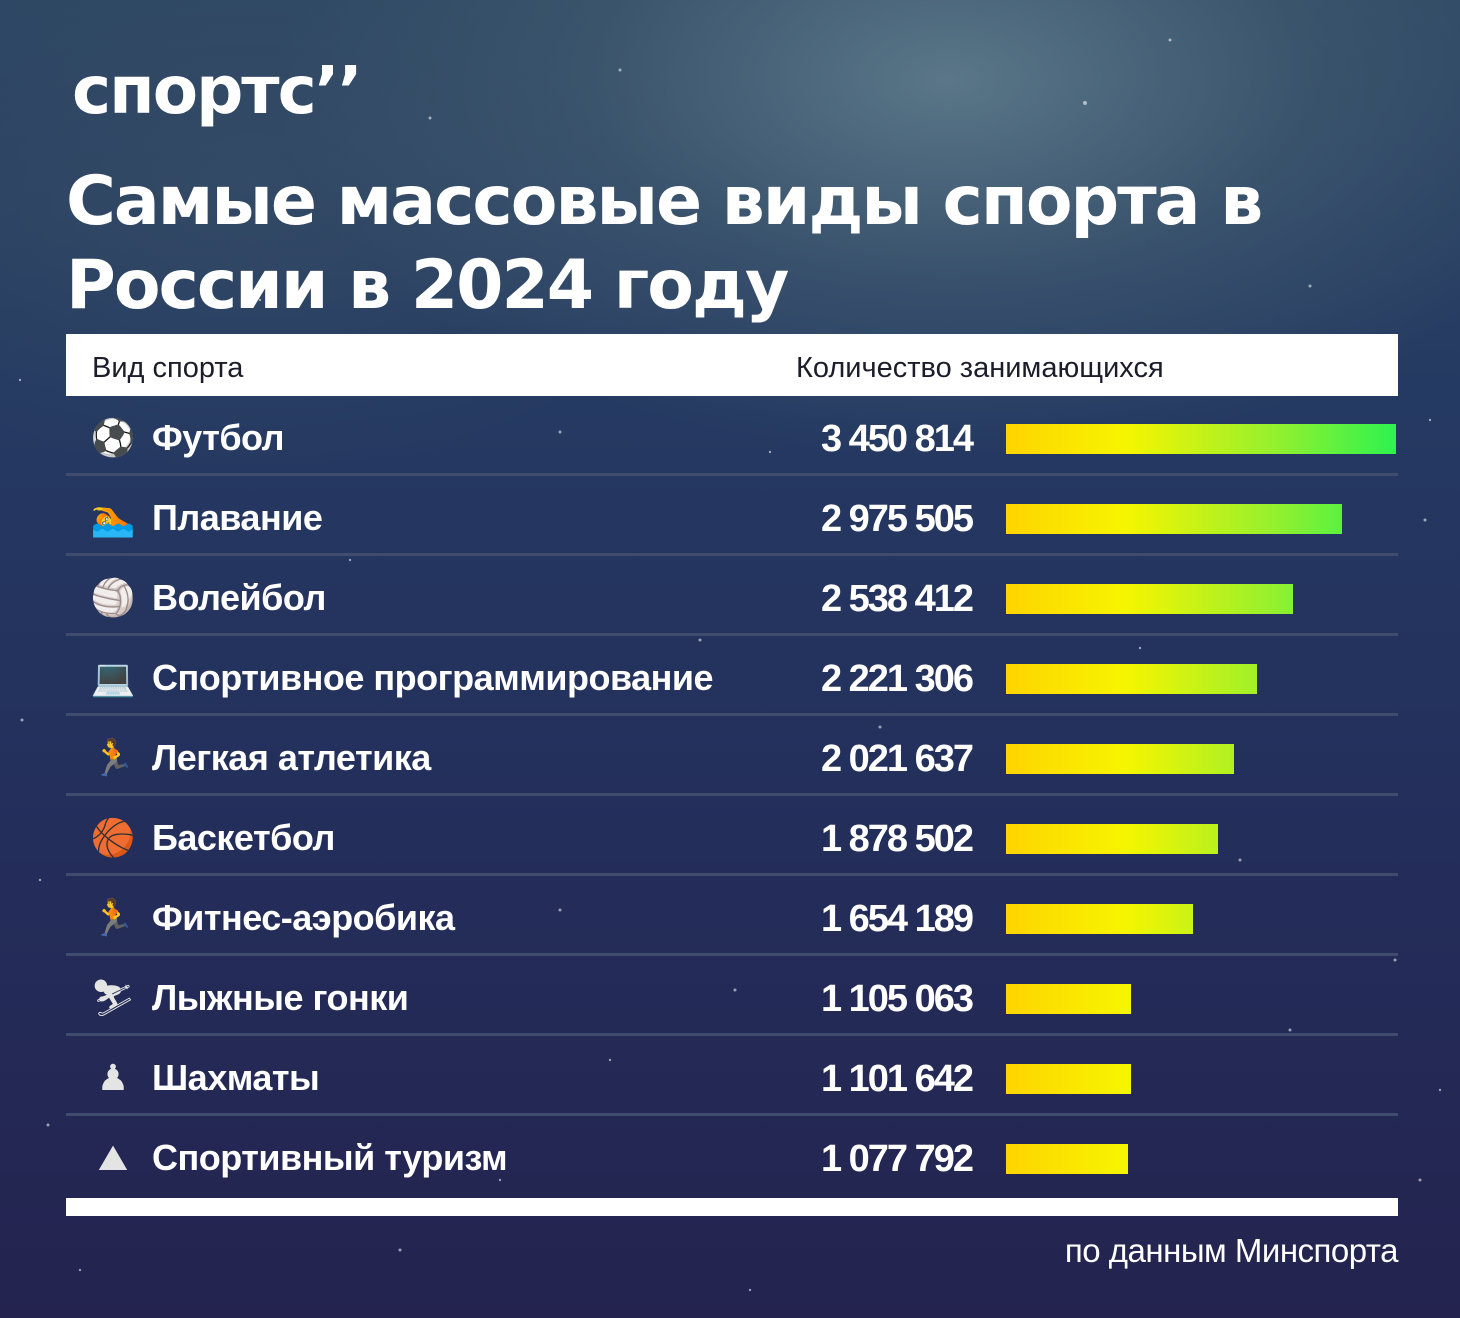 The width and height of the screenshot is (1460, 1318). What do you see at coordinates (113, 1078) in the screenshot?
I see `chess-pawn-icon: ♟` at bounding box center [113, 1078].